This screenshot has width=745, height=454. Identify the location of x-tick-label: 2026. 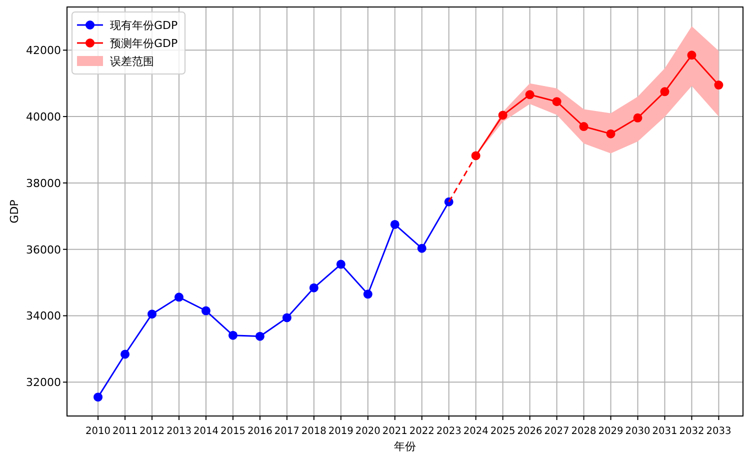
(530, 431).